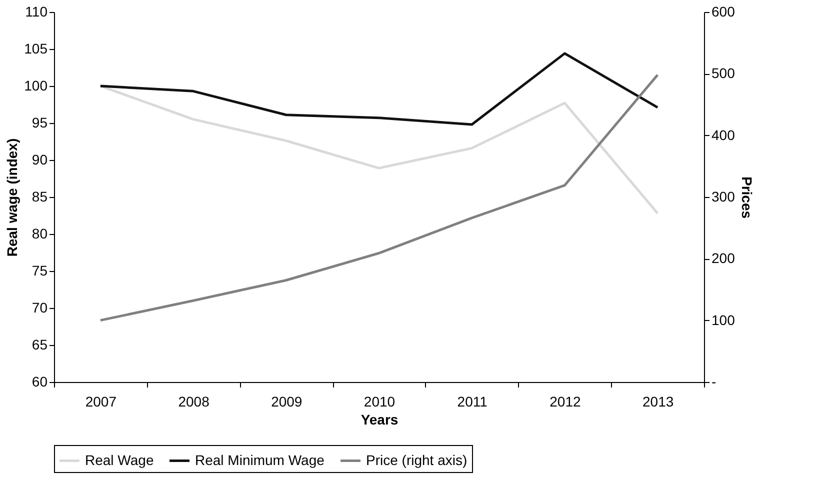 The height and width of the screenshot is (490, 815). Describe the element at coordinates (286, 402) in the screenshot. I see `x-tick-label: 2009` at that location.